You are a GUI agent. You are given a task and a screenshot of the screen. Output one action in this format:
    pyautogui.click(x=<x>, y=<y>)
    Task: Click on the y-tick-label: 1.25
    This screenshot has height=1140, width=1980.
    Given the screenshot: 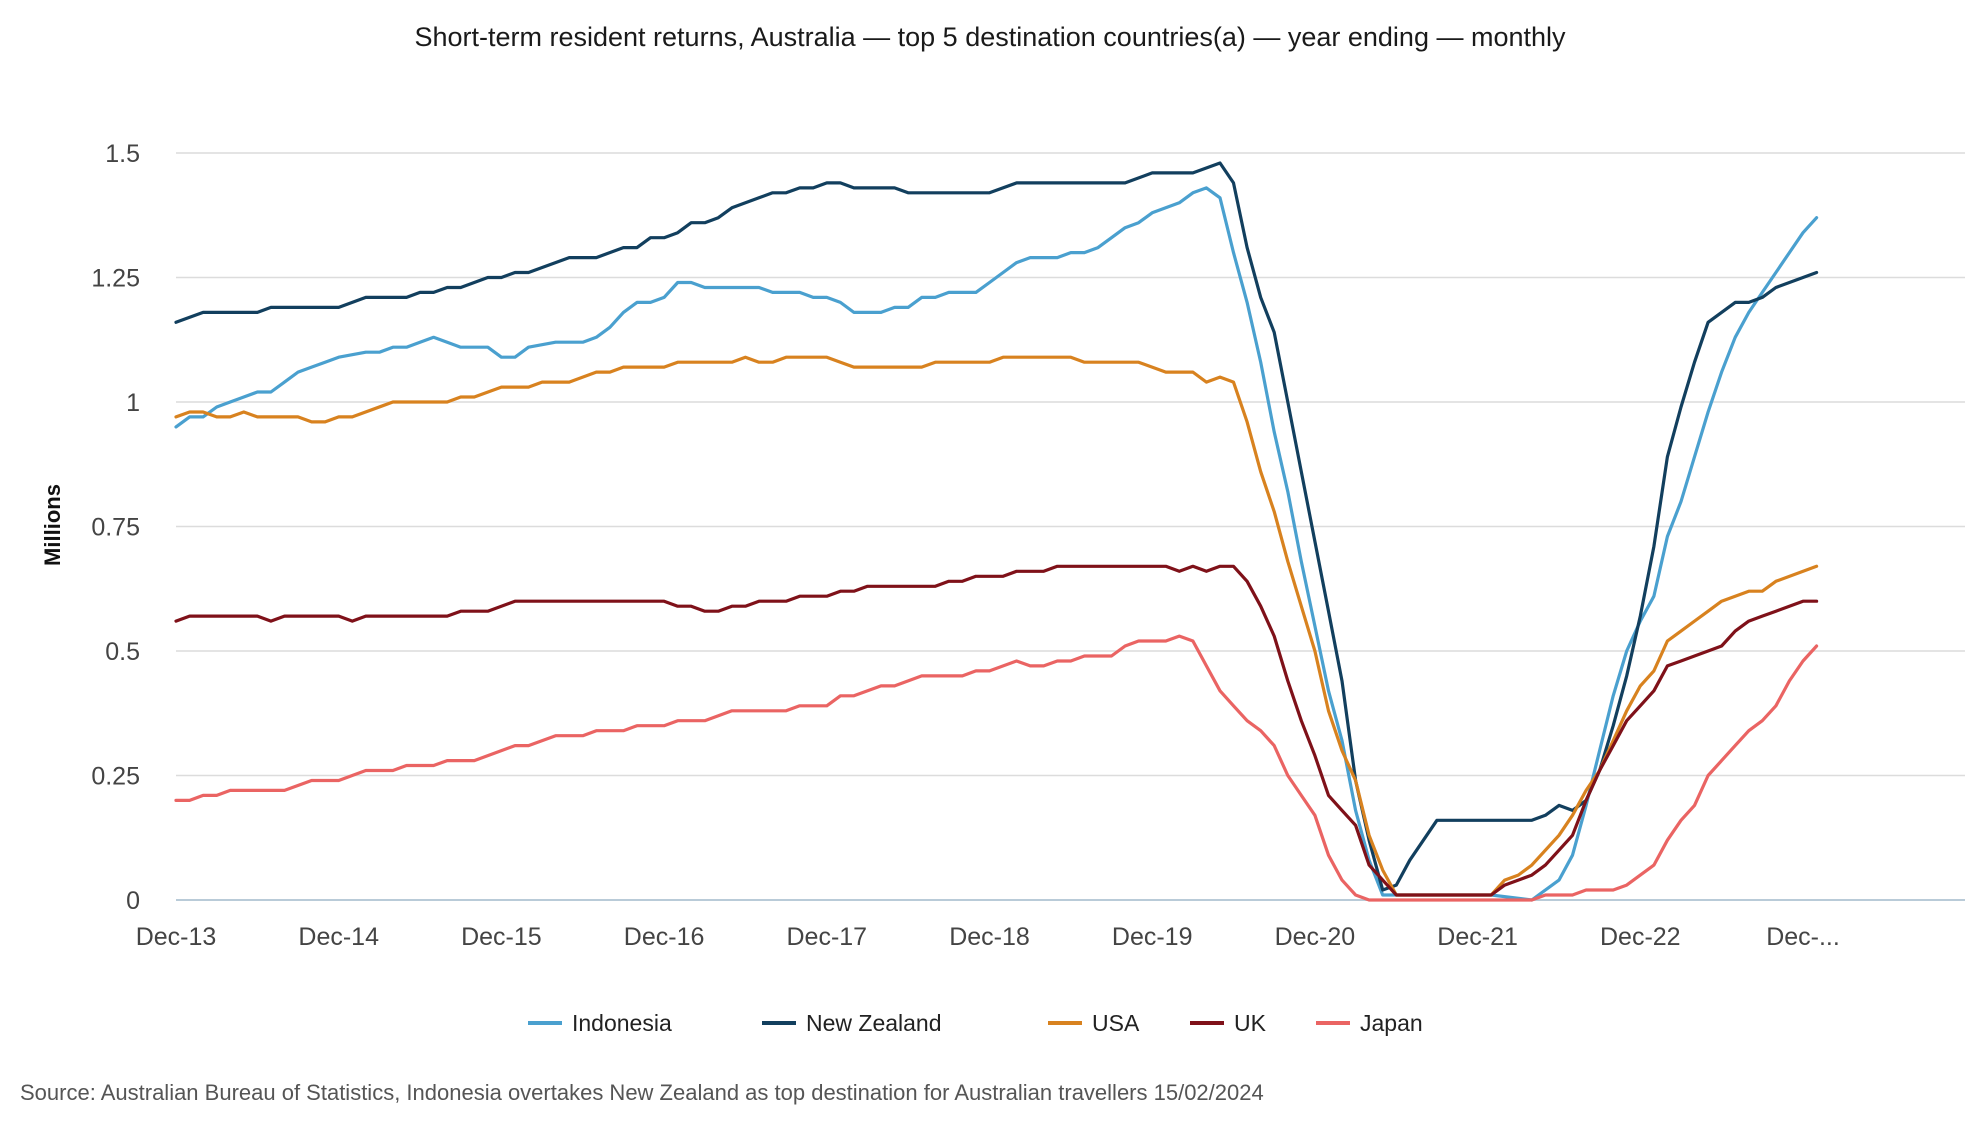 What is the action you would take?
    pyautogui.click(x=115, y=279)
    